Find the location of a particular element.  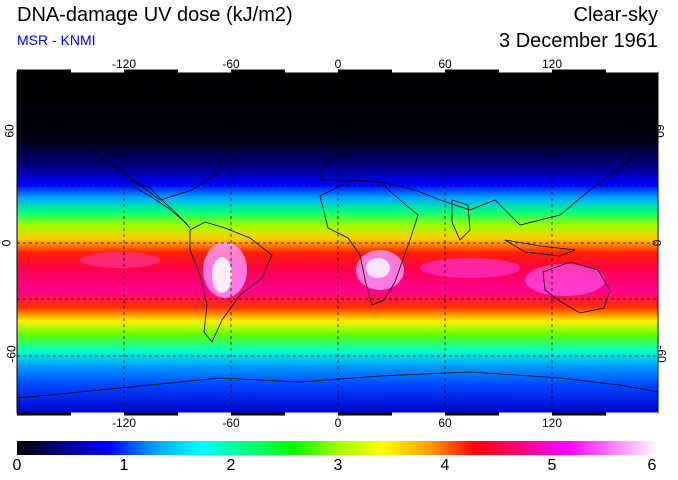

lon-tick-top: 60 is located at coordinates (445, 64).